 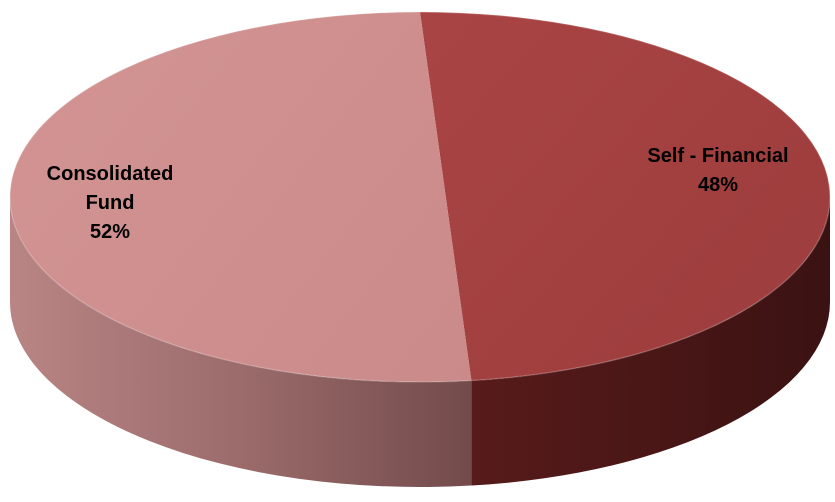 What do you see at coordinates (718, 185) in the screenshot?
I see `pie-label-percent-self-financial: 48%` at bounding box center [718, 185].